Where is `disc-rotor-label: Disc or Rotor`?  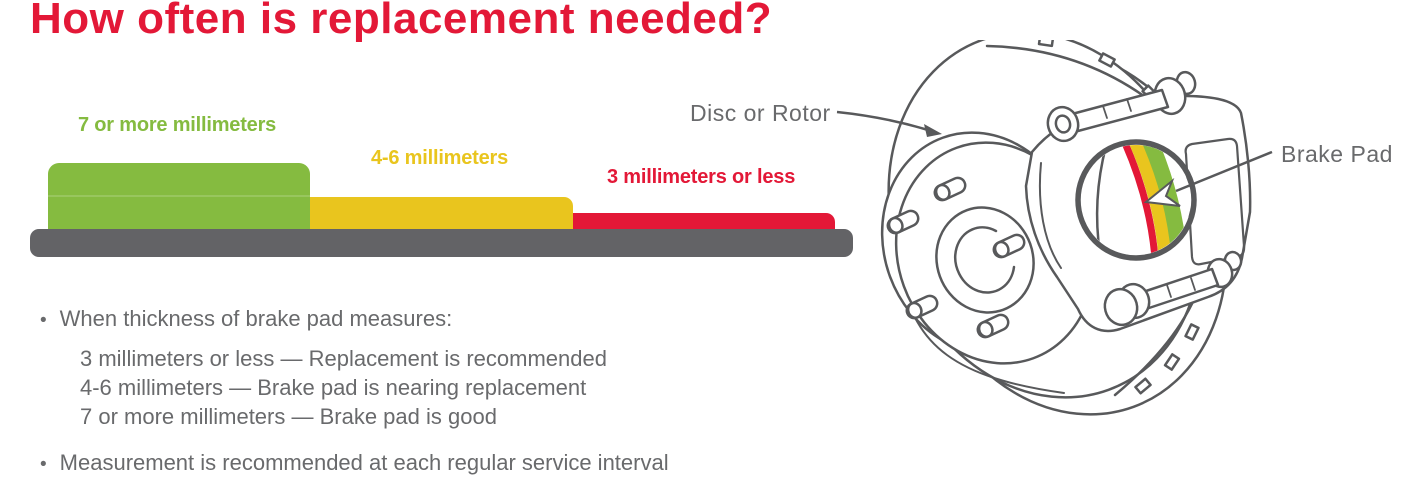 disc-rotor-label: Disc or Rotor is located at coordinates (760, 113).